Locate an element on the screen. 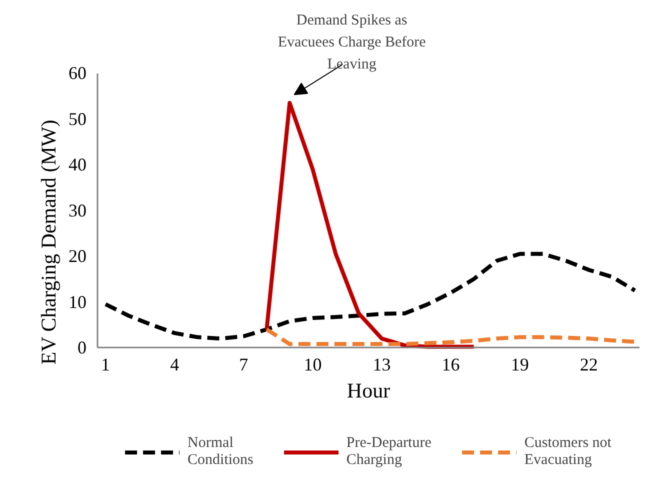 This screenshot has height=483, width=645. annotation: Demand Spikes as Evacuees Charge Before Leaving is located at coordinates (352, 42).